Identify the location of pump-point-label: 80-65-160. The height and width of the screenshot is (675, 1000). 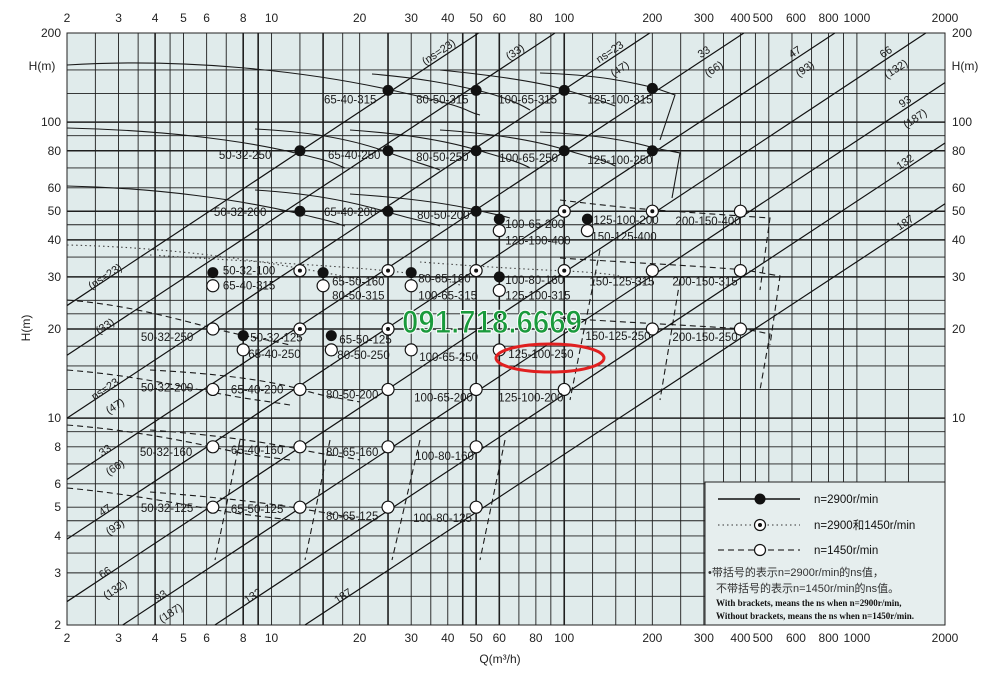
(352, 453).